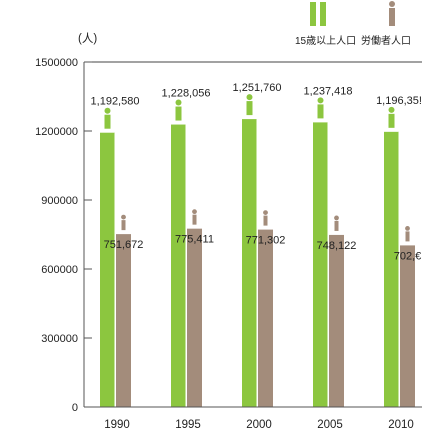 Image resolution: width=425 pixels, height=434 pixels. What do you see at coordinates (257, 88) in the screenshot?
I see `data-label-green: 1,251,760` at bounding box center [257, 88].